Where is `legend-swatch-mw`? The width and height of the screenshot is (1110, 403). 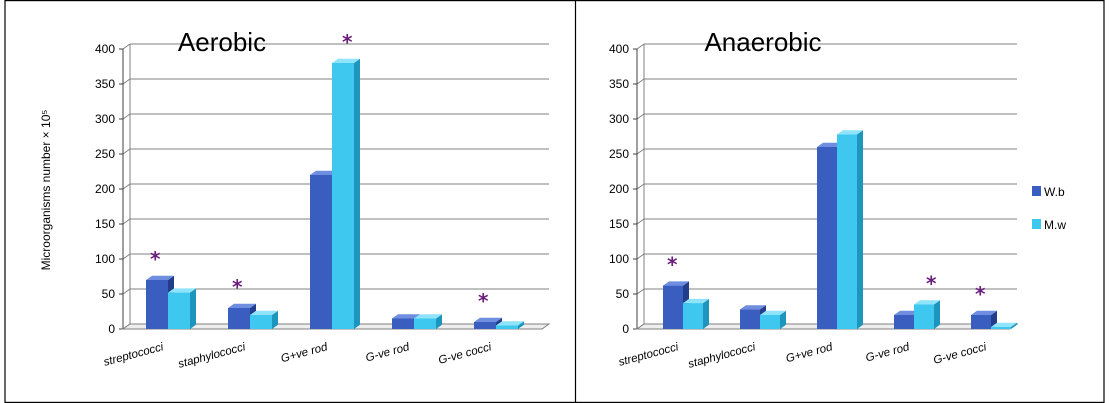
legend-swatch-mw is located at coordinates (1036, 224).